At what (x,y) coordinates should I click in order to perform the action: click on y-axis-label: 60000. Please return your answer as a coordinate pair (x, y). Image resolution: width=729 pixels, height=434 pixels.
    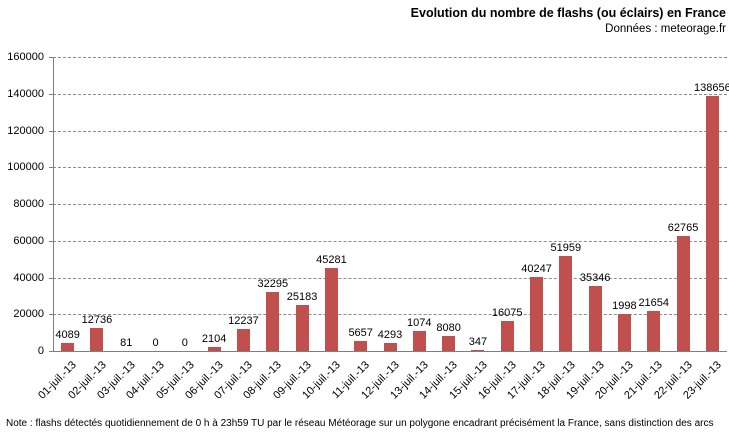
    Looking at the image, I should click on (28, 241).